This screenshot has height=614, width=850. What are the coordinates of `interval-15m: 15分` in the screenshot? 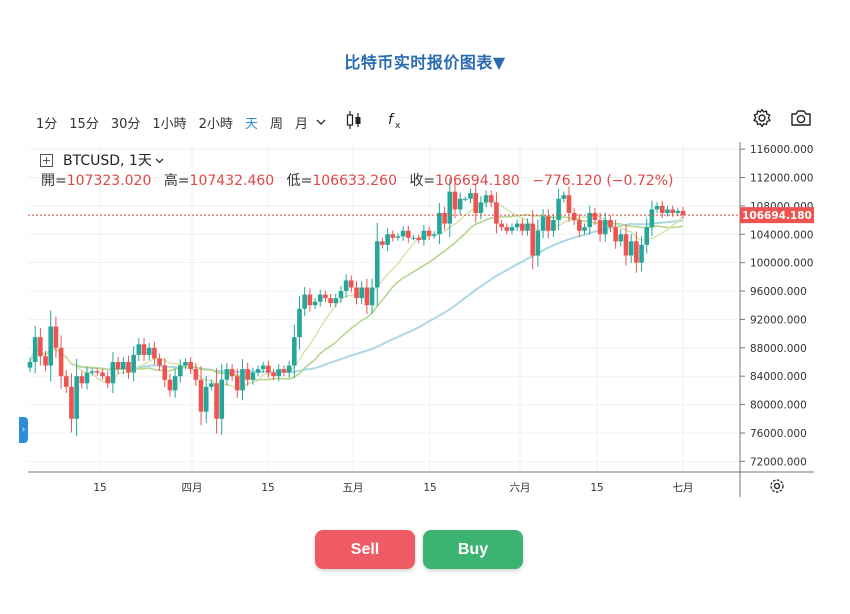 It's located at (84, 124).